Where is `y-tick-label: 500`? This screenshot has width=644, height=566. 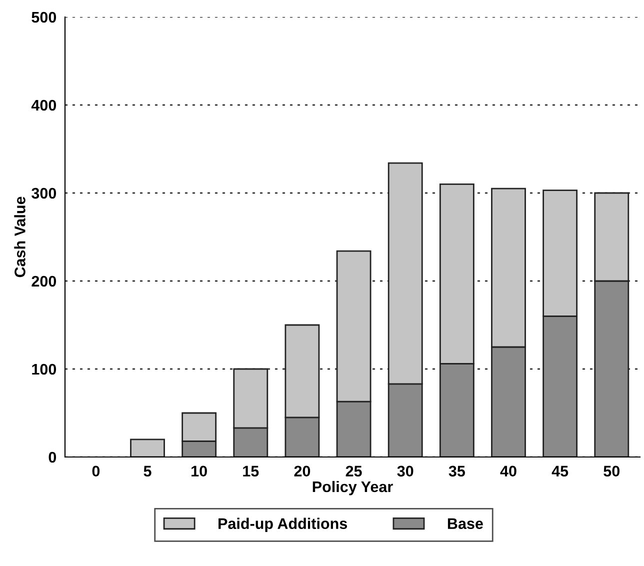
y-tick-label: 500 is located at coordinates (44, 17).